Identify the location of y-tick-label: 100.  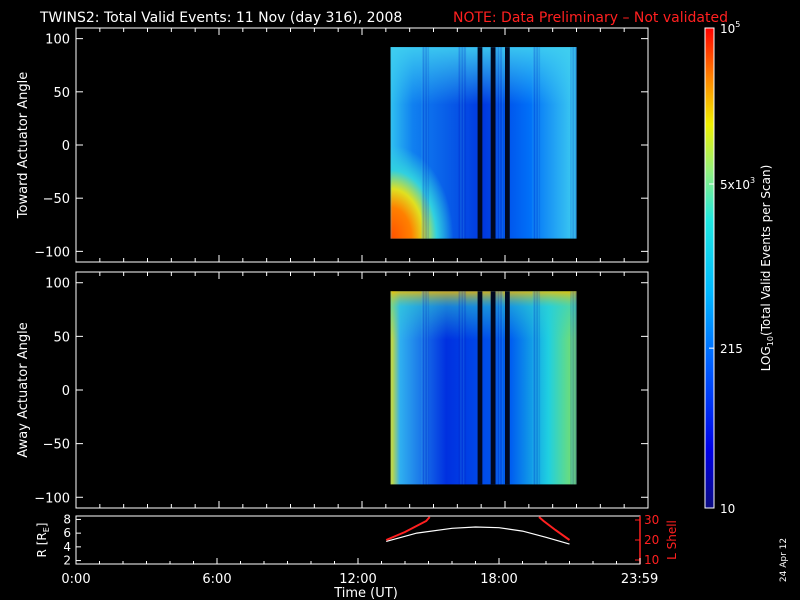
(57, 40).